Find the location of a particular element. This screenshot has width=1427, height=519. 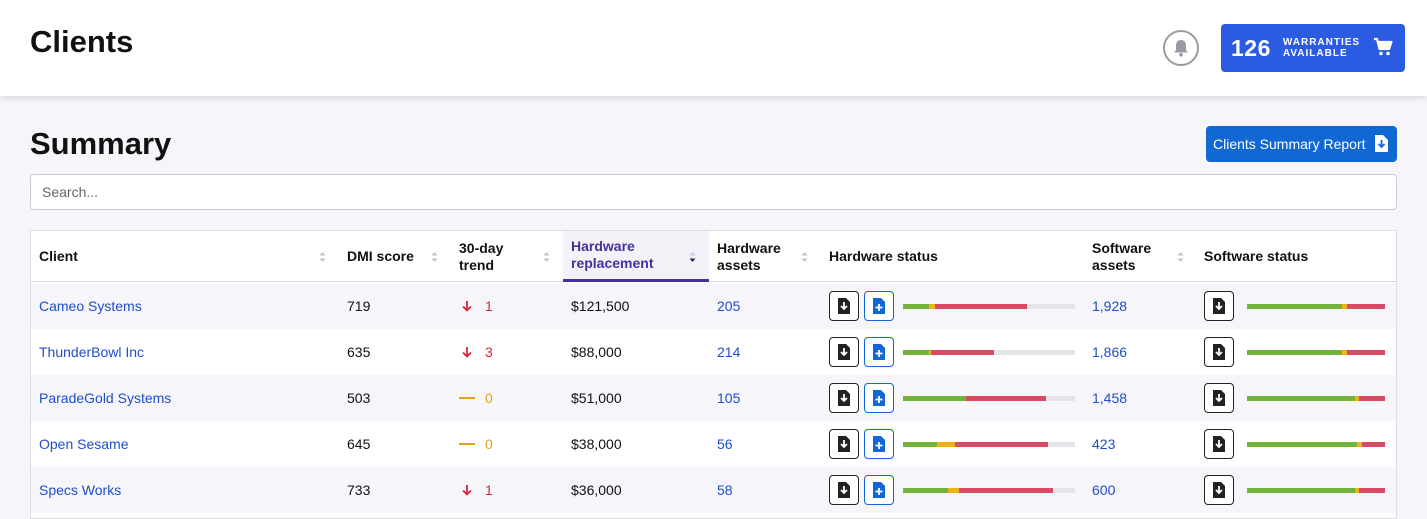

warranties-label: WARRANTIES AVAILABLE is located at coordinates (1321, 48).